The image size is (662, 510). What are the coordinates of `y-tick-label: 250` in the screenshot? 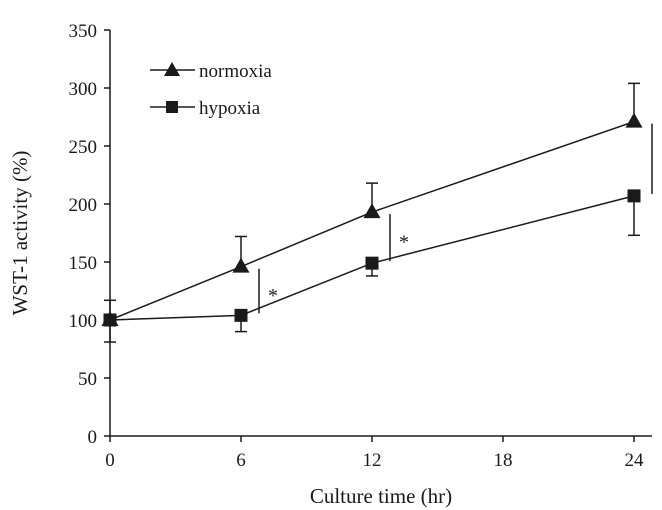 It's located at (83, 147).